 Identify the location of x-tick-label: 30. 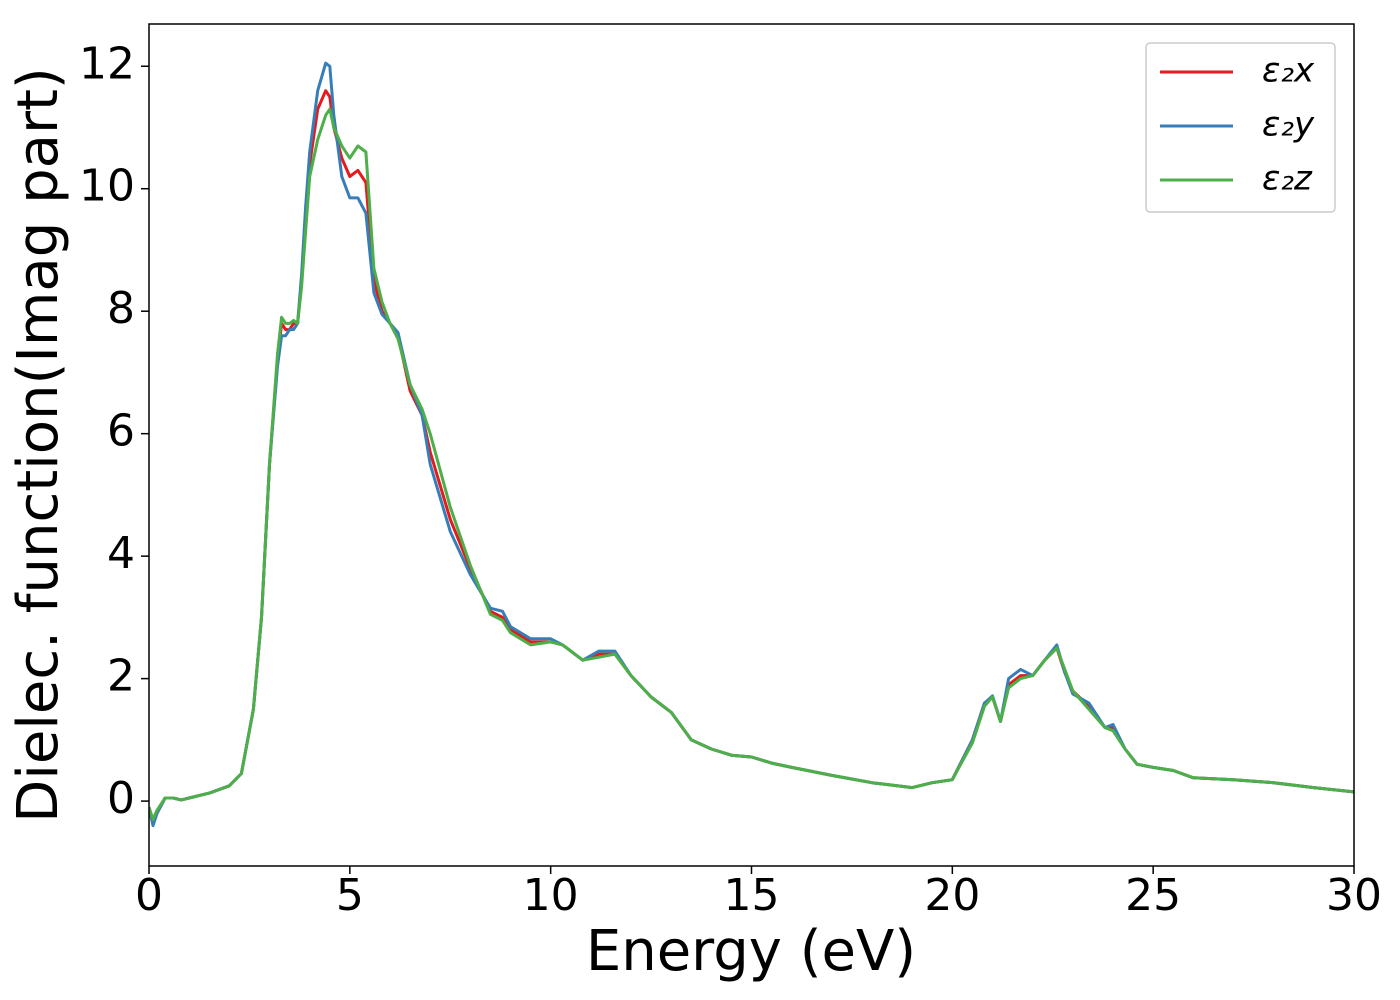
(1354, 895).